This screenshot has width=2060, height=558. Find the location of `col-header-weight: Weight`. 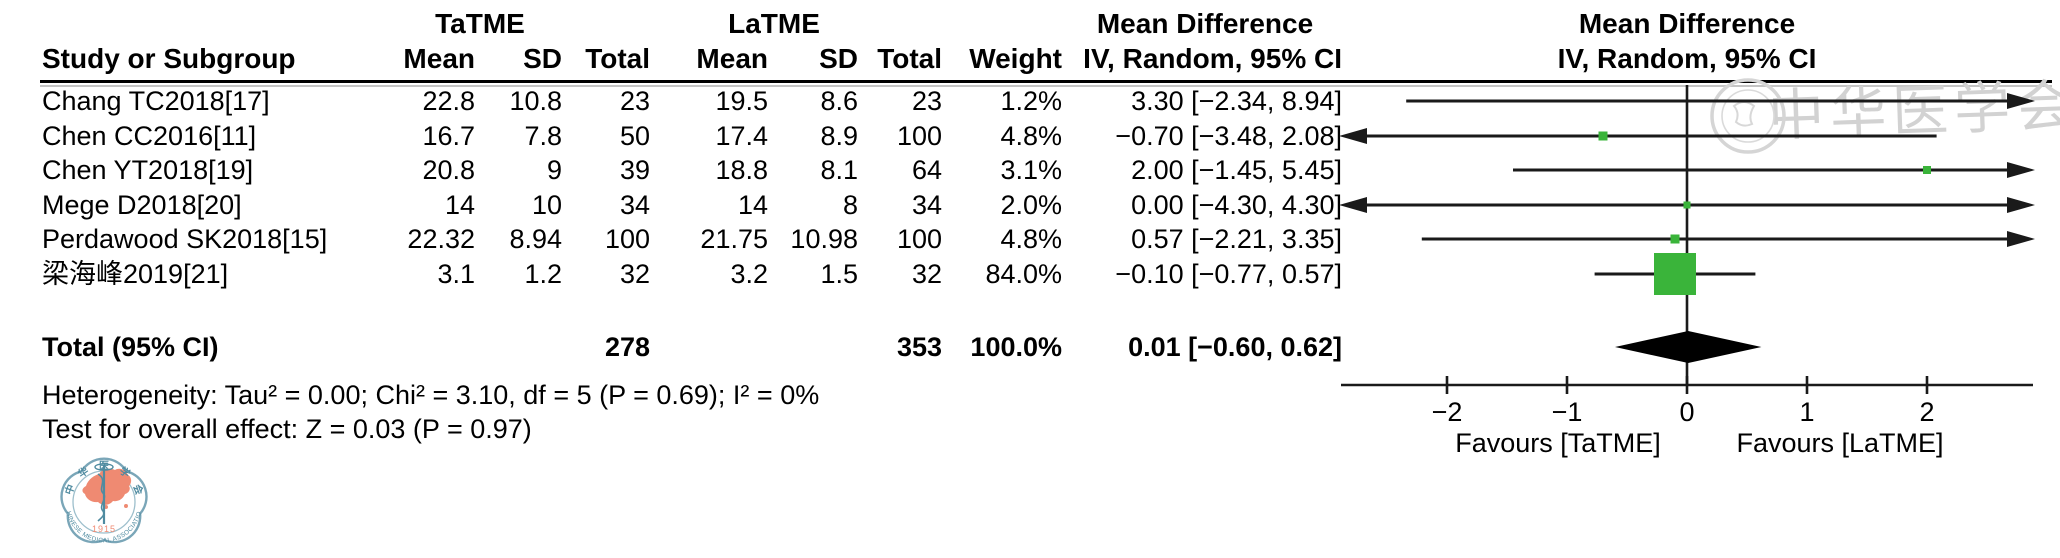

col-header-weight: Weight is located at coordinates (1015, 58).